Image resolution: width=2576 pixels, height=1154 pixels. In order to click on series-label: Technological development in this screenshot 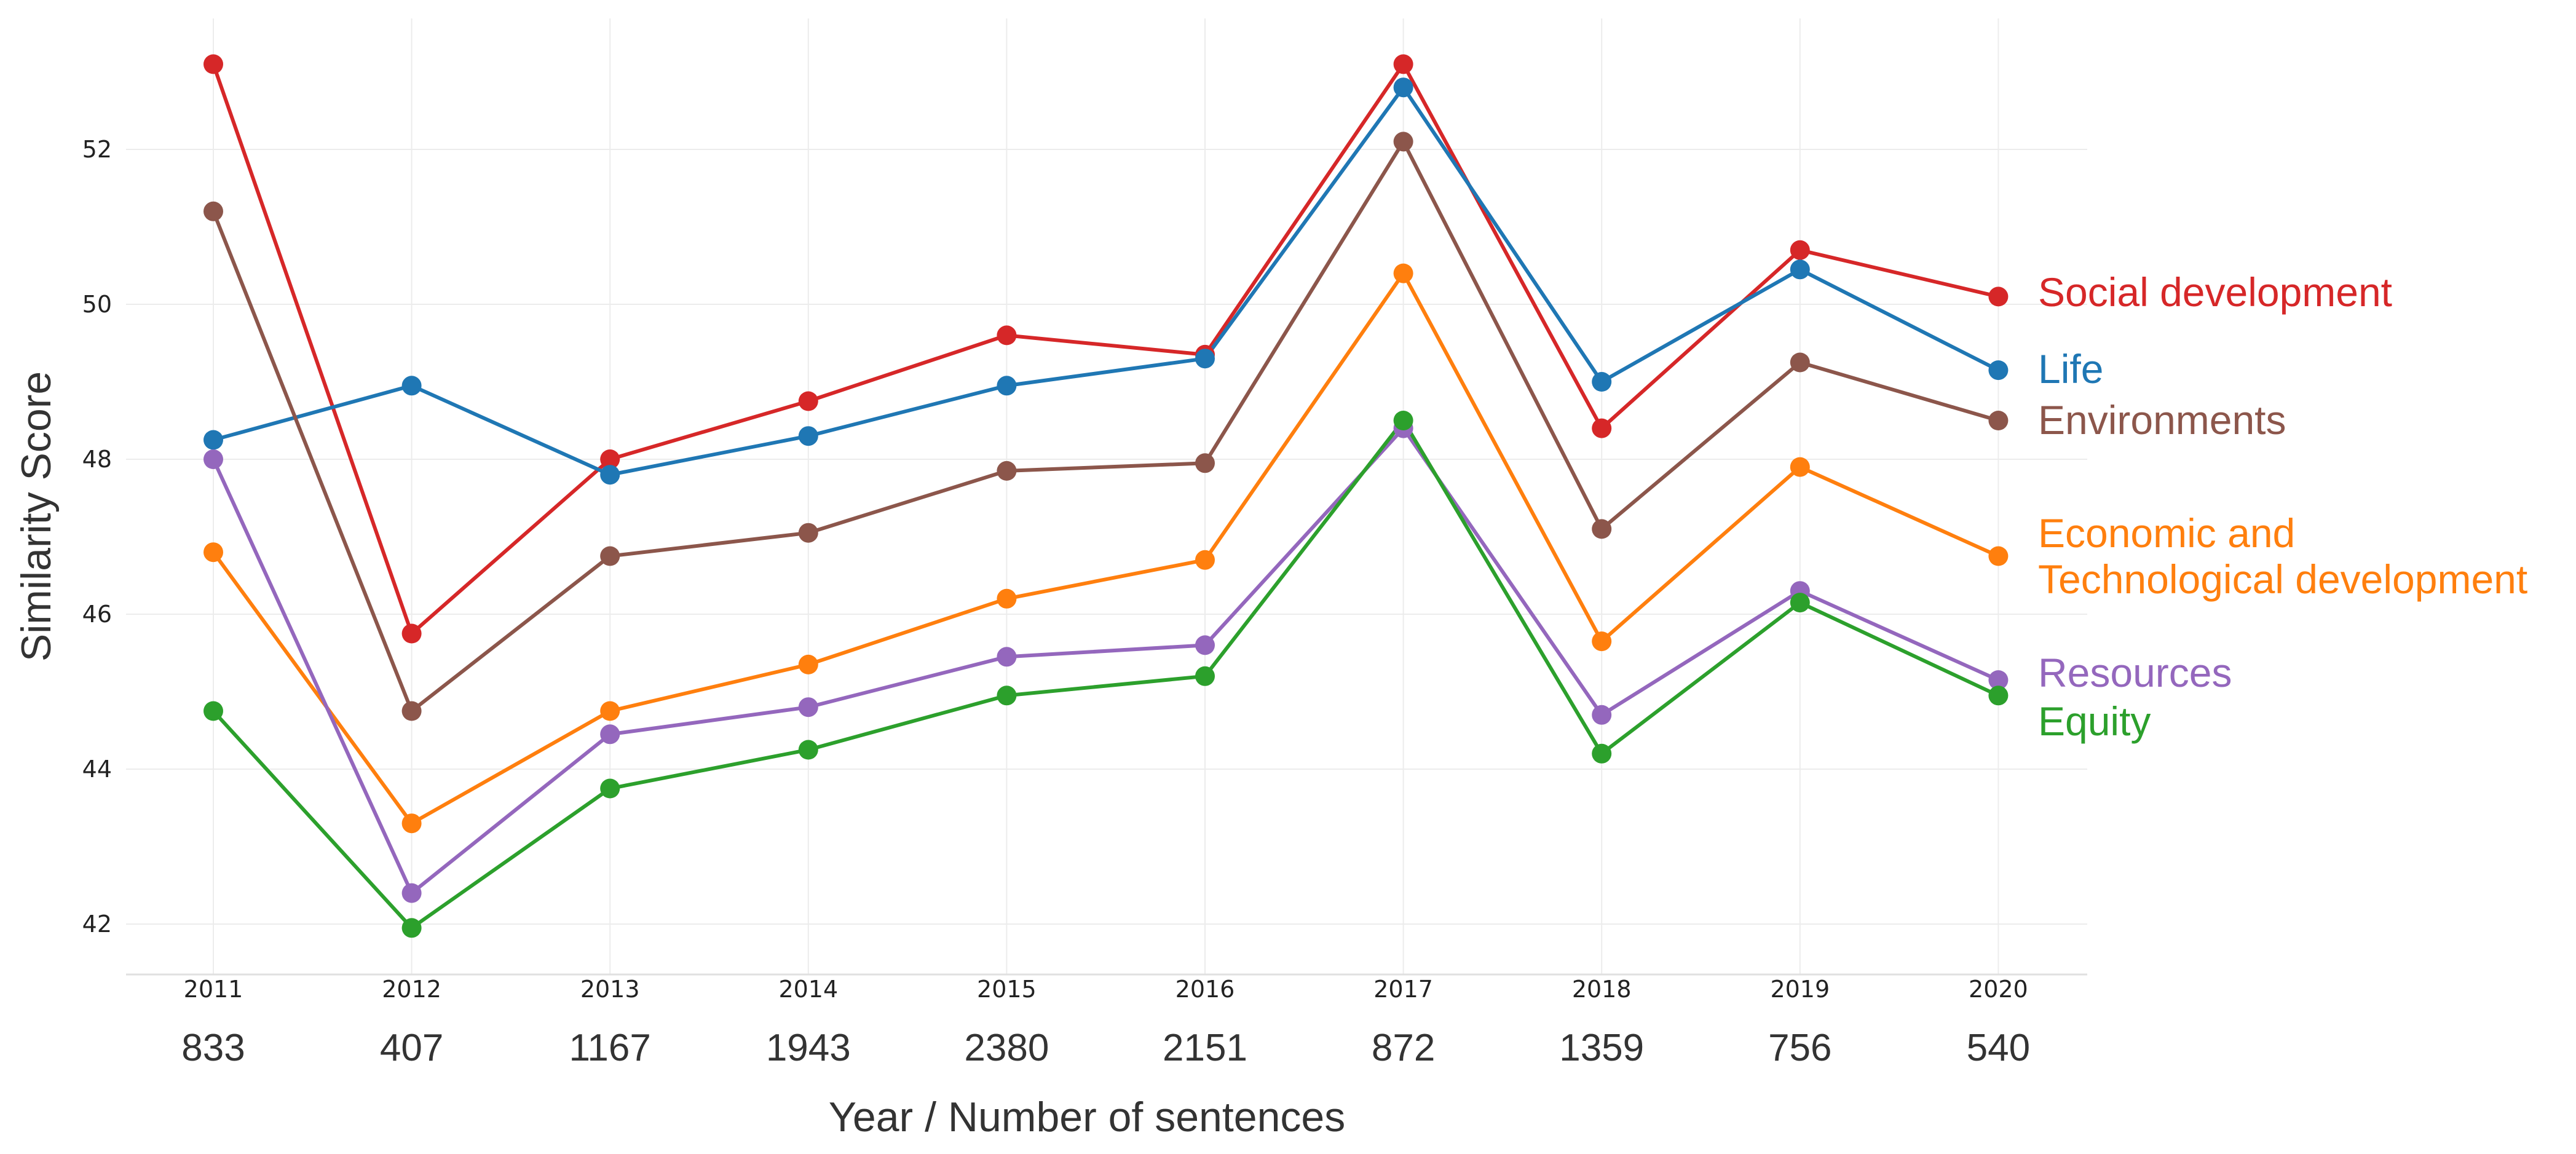, I will do `click(2282, 579)`.